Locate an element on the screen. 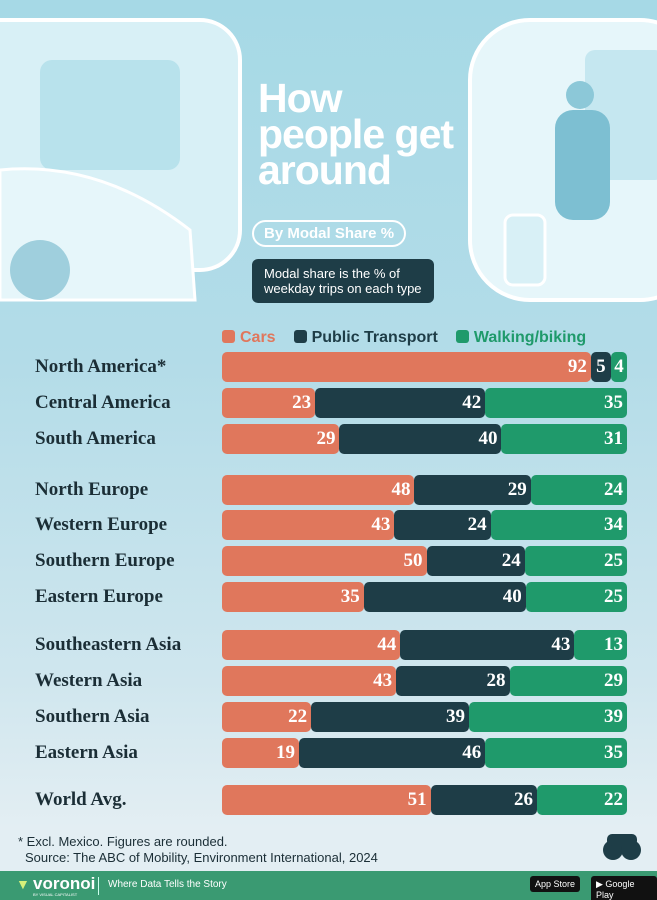  divider is located at coordinates (98, 886).